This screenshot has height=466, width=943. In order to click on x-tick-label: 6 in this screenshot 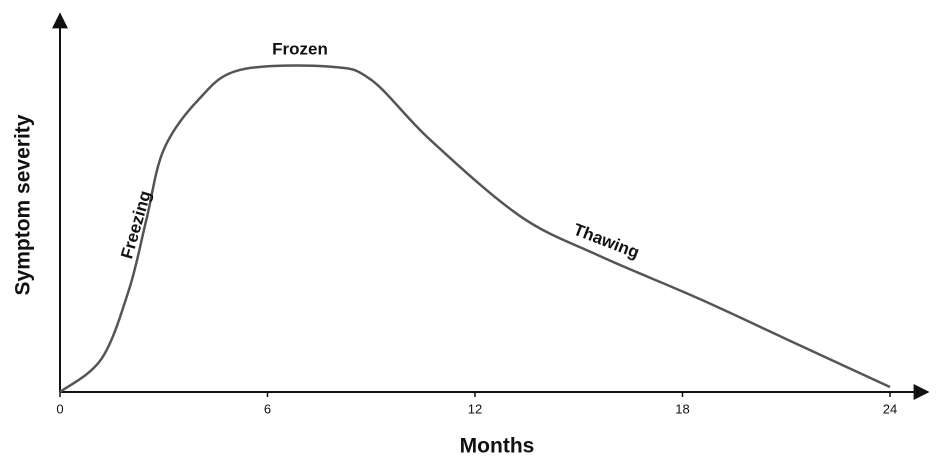, I will do `click(267, 408)`.